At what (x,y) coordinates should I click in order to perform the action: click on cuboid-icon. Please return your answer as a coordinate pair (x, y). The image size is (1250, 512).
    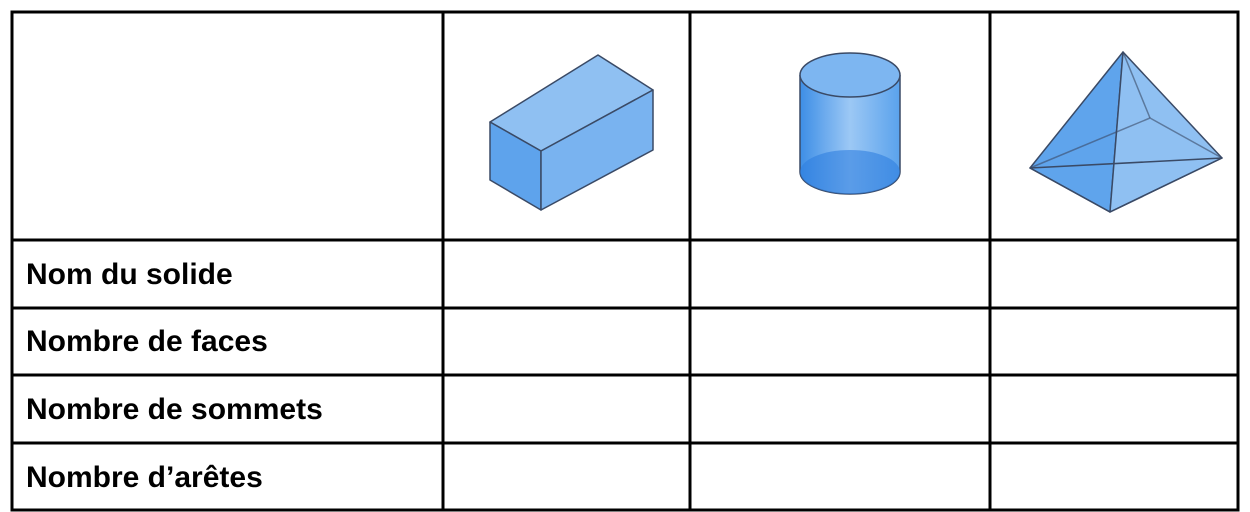
    Looking at the image, I should click on (571, 132).